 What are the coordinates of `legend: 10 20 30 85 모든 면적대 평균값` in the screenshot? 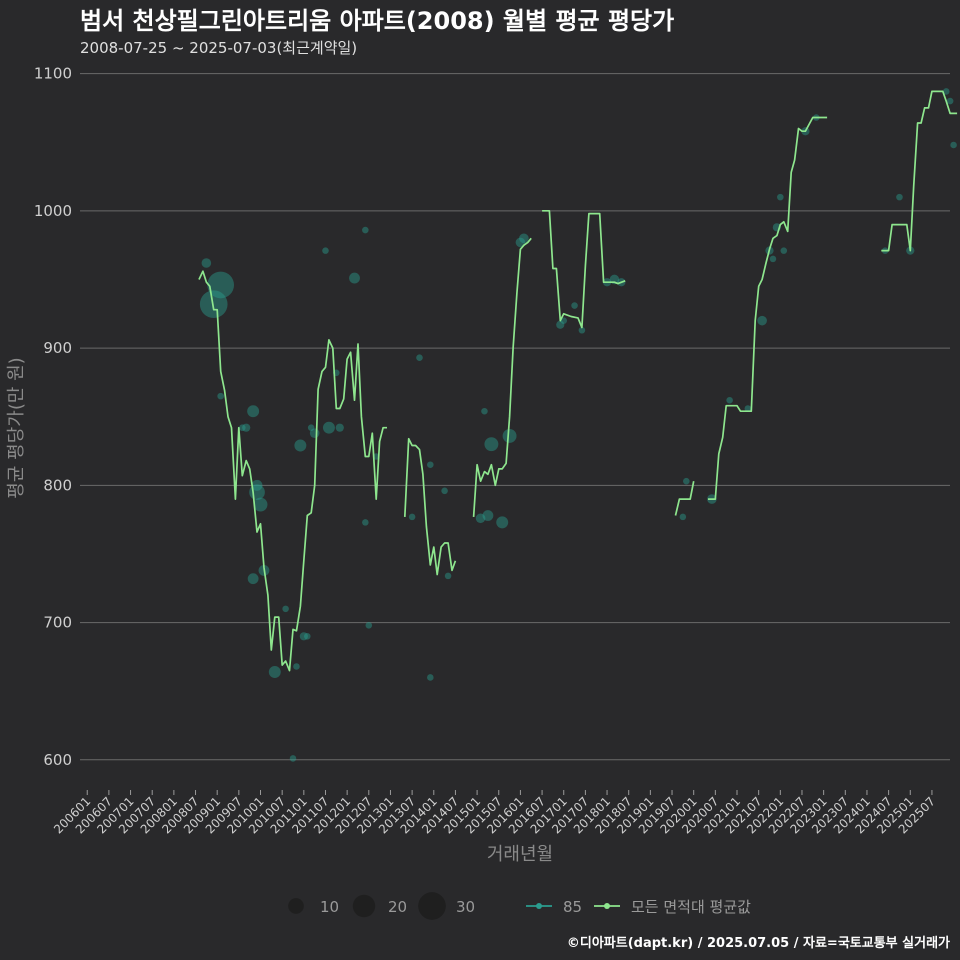 It's located at (519, 906).